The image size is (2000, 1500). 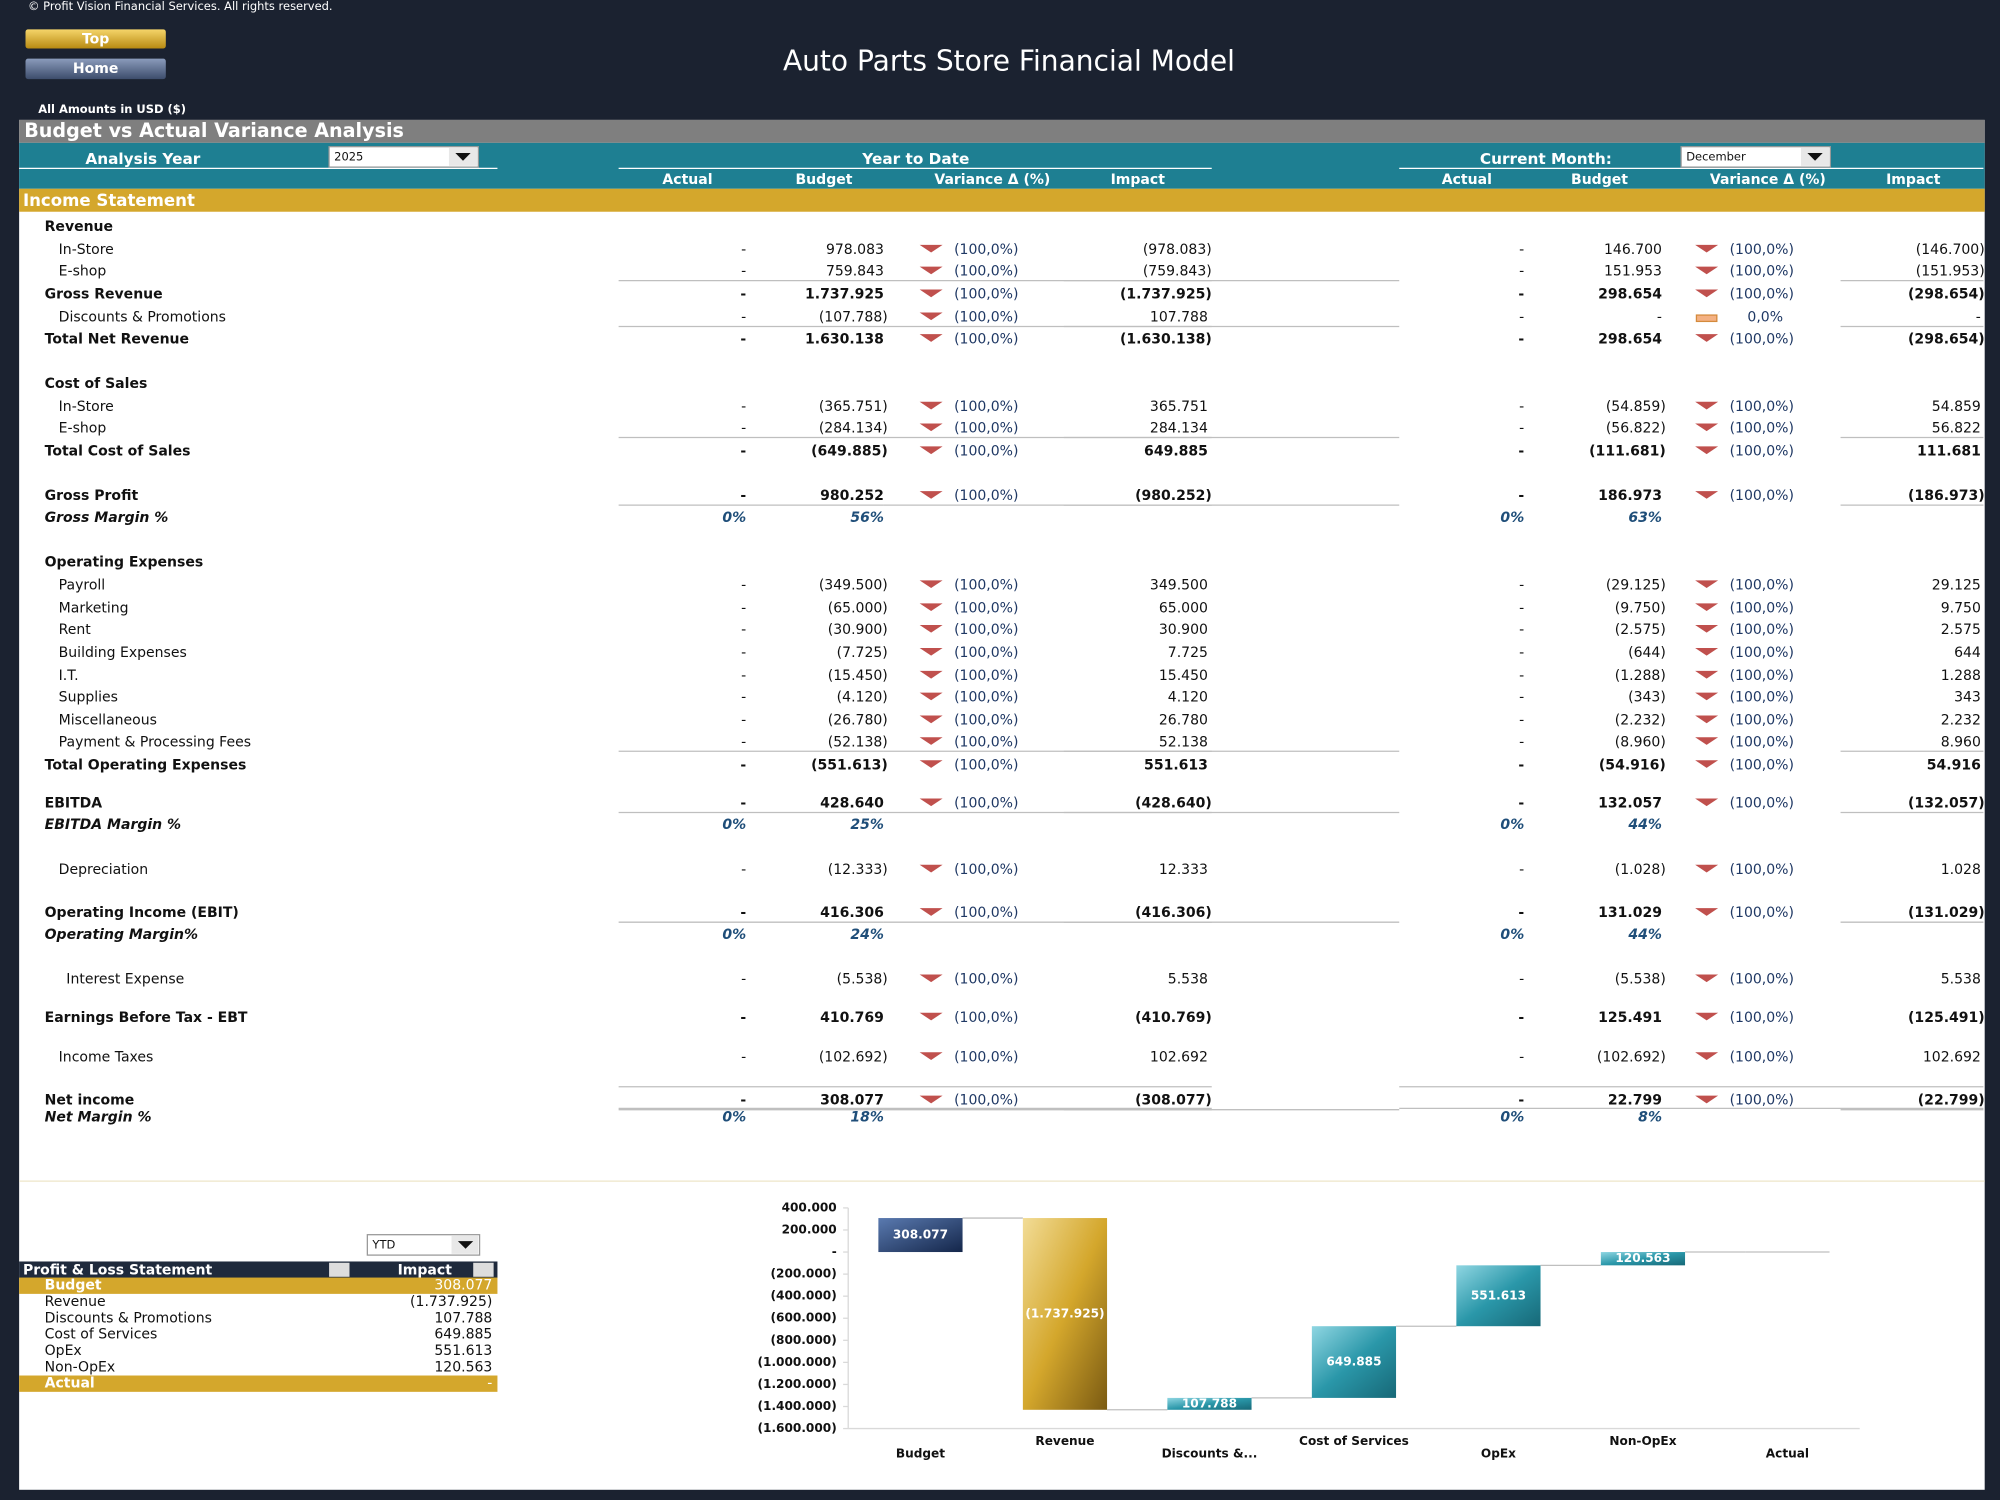 What do you see at coordinates (463, 1318) in the screenshot?
I see `pl-impact: 107.788` at bounding box center [463, 1318].